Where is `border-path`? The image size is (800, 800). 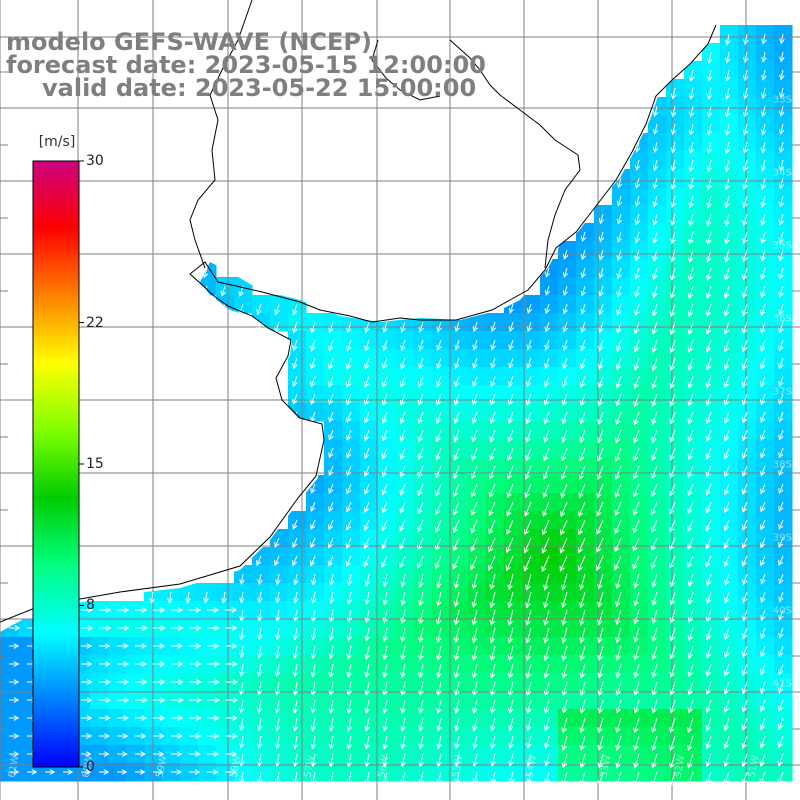
border-path is located at coordinates (406, 70).